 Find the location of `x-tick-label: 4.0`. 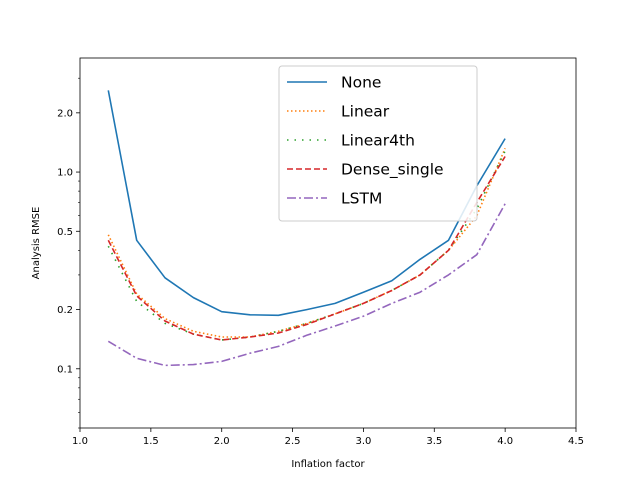

x-tick-label: 4.0 is located at coordinates (505, 441).